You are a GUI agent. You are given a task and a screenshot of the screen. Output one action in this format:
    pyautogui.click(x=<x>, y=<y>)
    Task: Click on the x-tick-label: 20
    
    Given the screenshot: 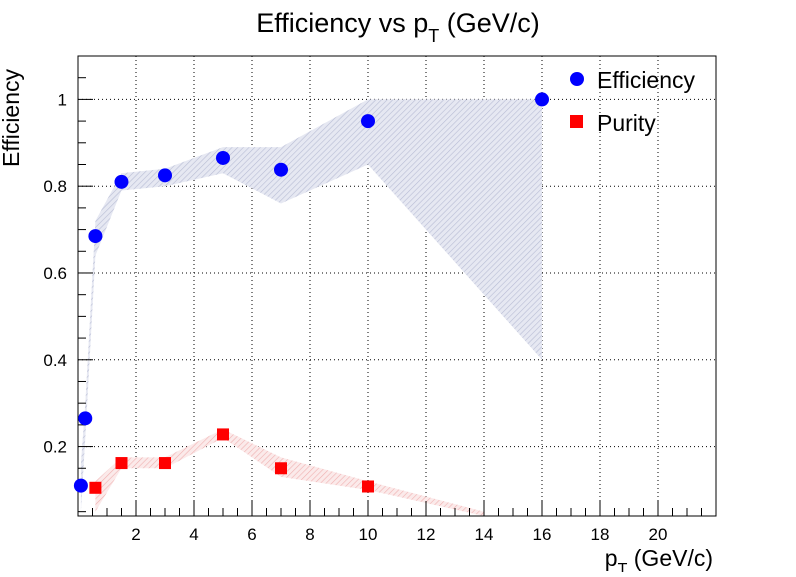 What is the action you would take?
    pyautogui.click(x=658, y=534)
    